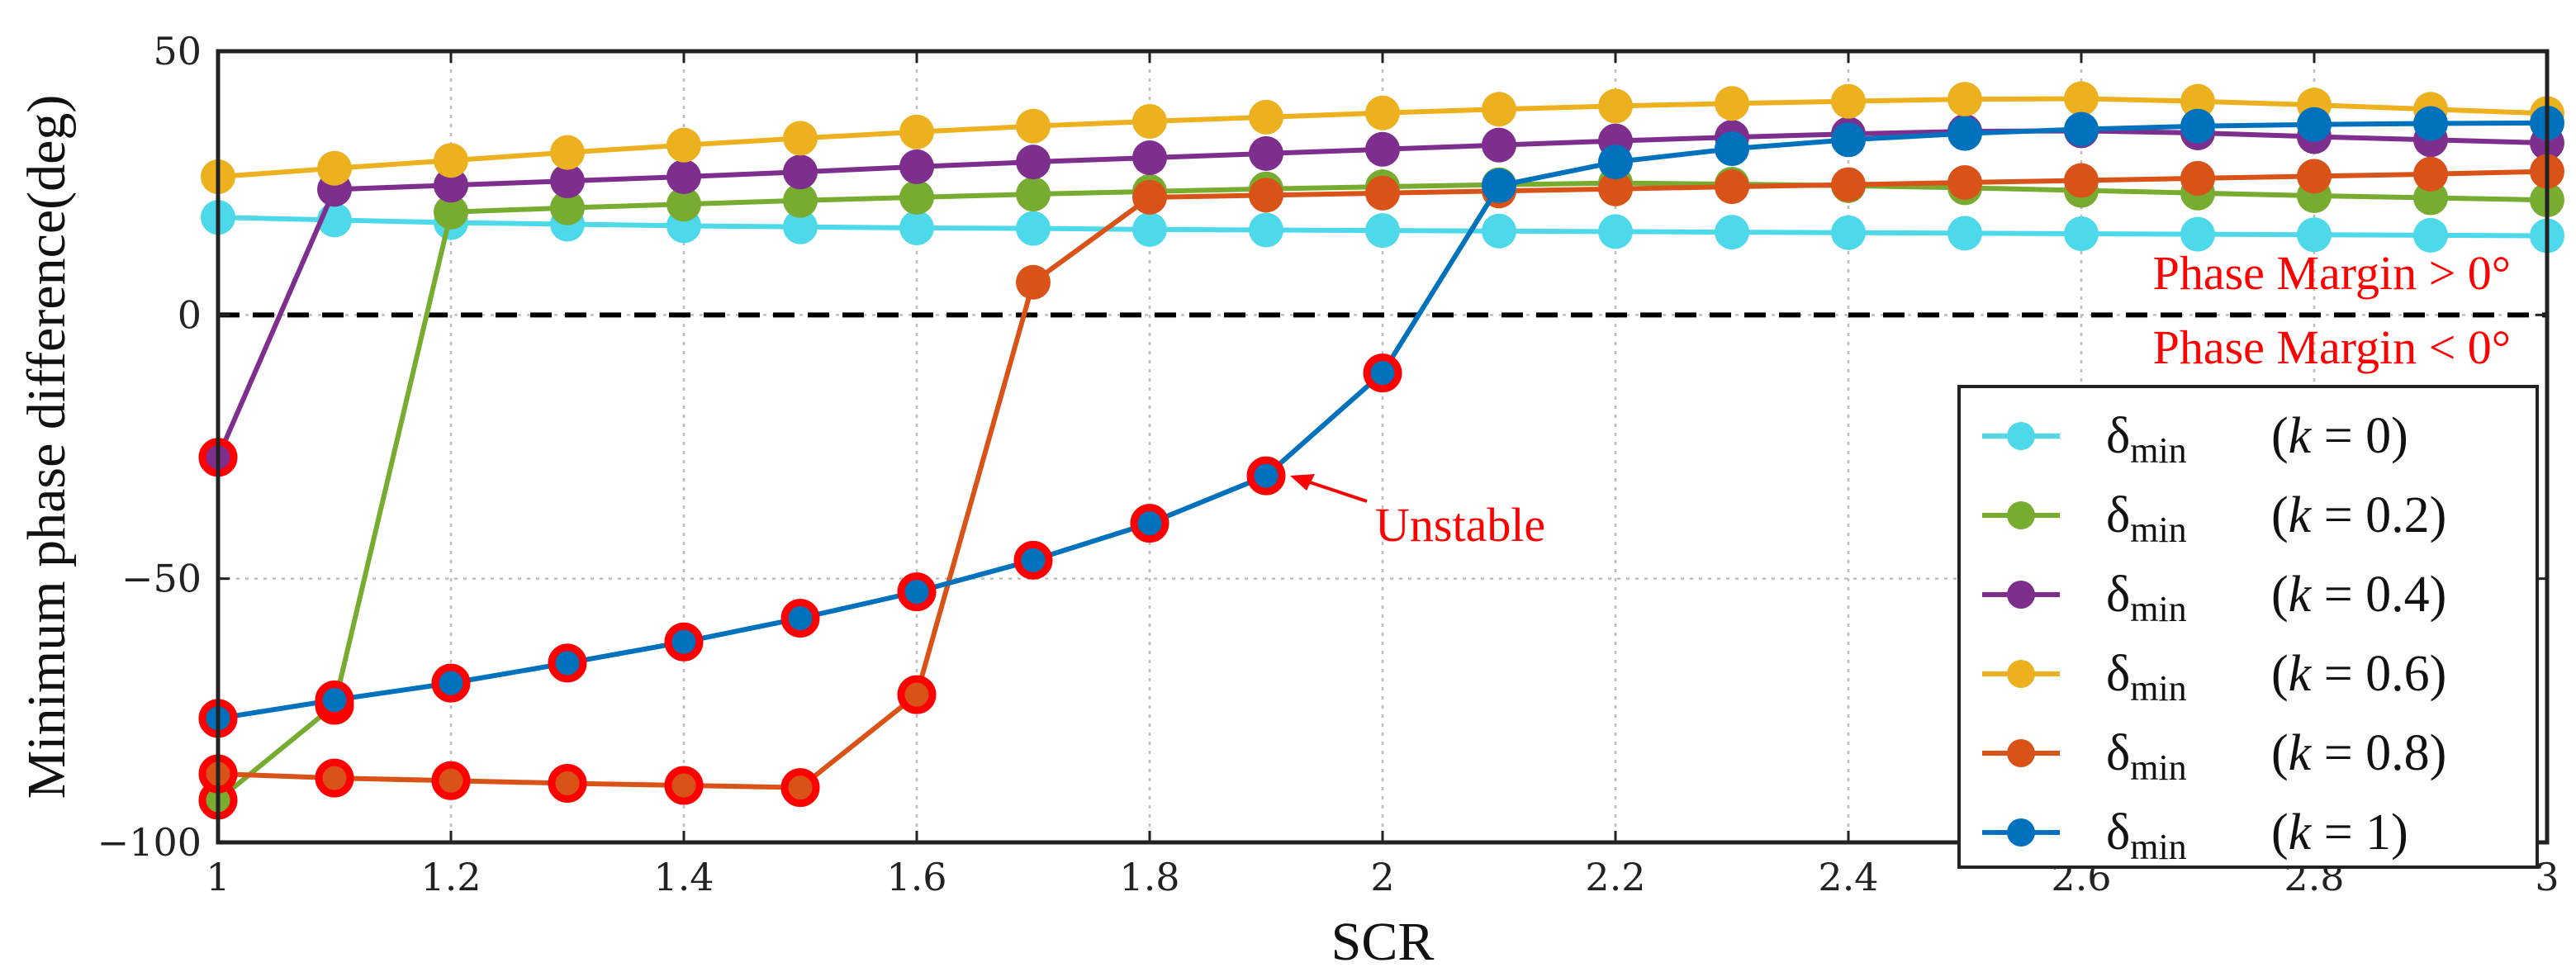  I want to click on annotation-phase-margin-positive: Phase Margin > 0°, so click(2332, 273).